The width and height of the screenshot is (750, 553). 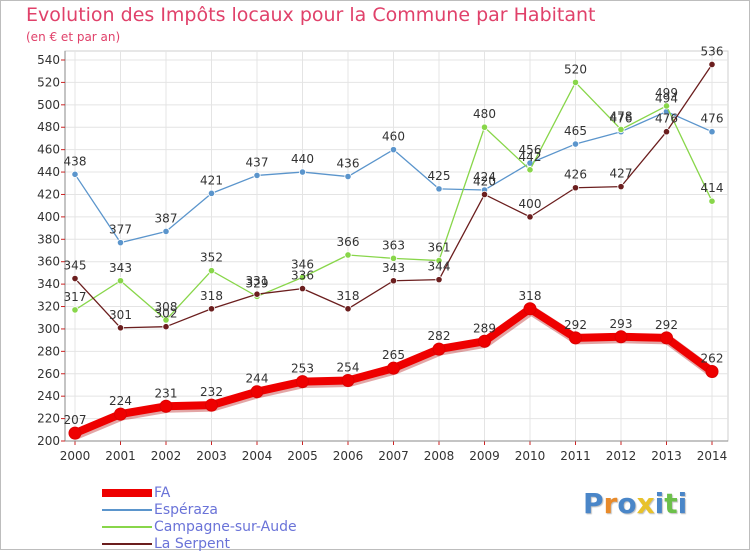 What do you see at coordinates (225, 527) in the screenshot?
I see `legend-label: Campagne-sur-Aude` at bounding box center [225, 527].